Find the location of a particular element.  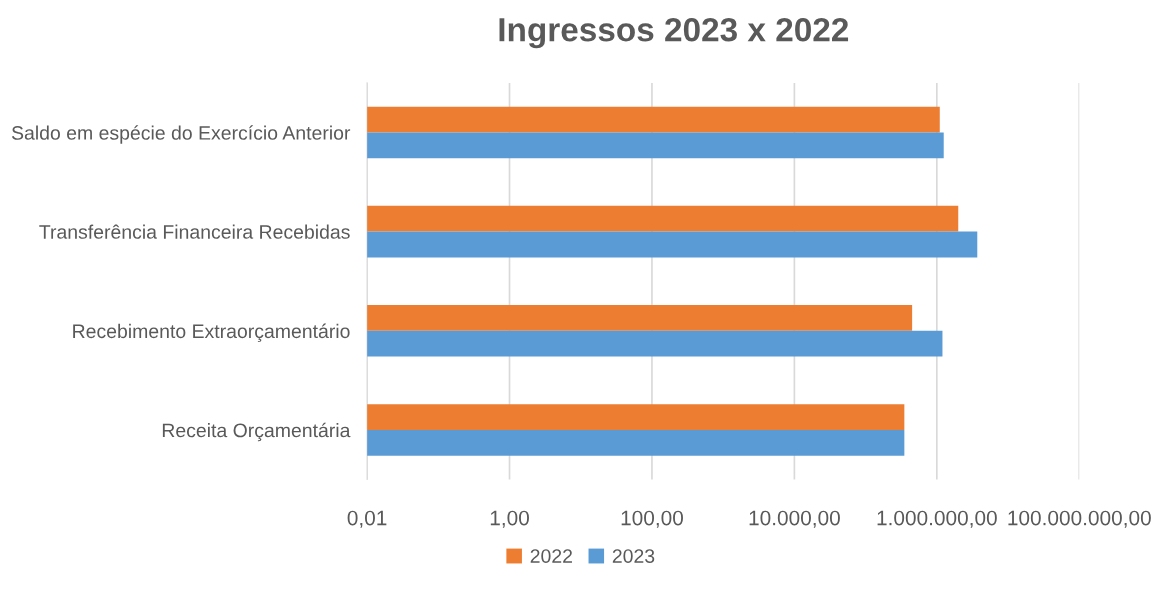

x-tick-label: 1,00 is located at coordinates (509, 519).